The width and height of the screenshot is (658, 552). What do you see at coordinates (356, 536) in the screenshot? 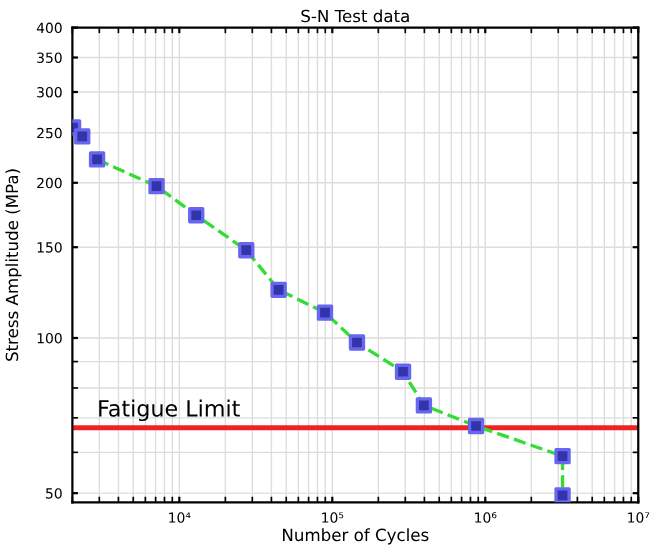
I see `x-axis-title: Number of Cycles` at bounding box center [356, 536].